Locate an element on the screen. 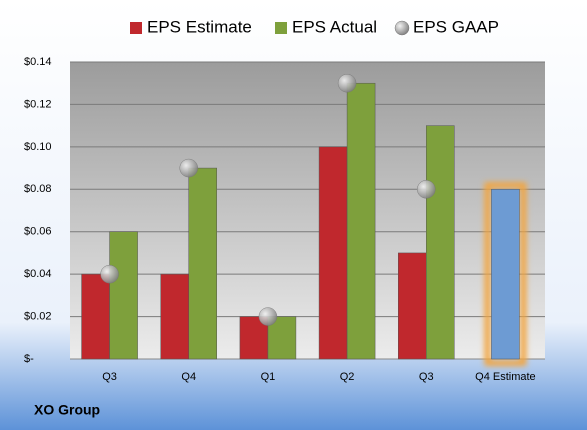 The width and height of the screenshot is (587, 430). footer: XO Group is located at coordinates (67, 410).